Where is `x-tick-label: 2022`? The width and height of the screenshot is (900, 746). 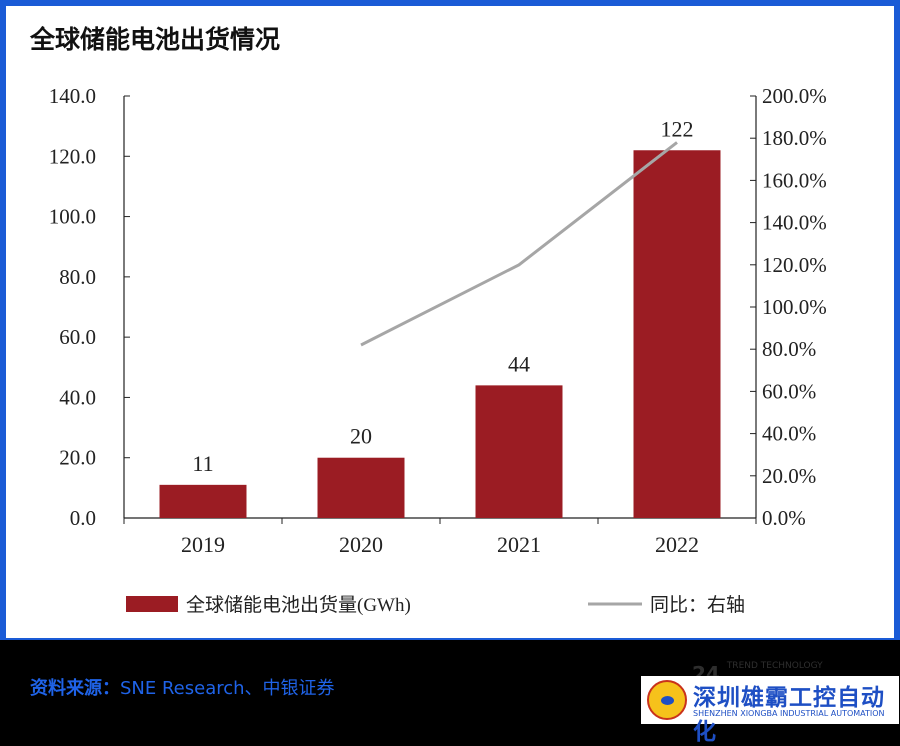
x-tick-label: 2022 is located at coordinates (677, 544).